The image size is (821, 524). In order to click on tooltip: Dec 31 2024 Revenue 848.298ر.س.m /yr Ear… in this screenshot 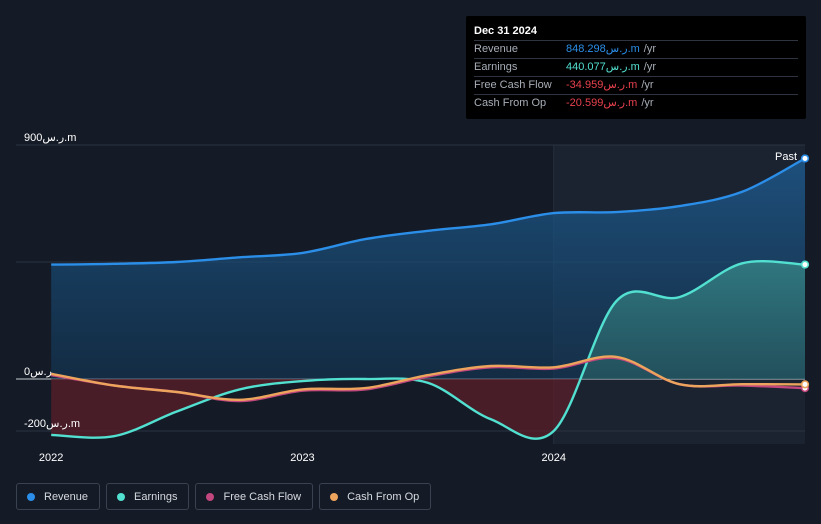, I will do `click(636, 67)`.